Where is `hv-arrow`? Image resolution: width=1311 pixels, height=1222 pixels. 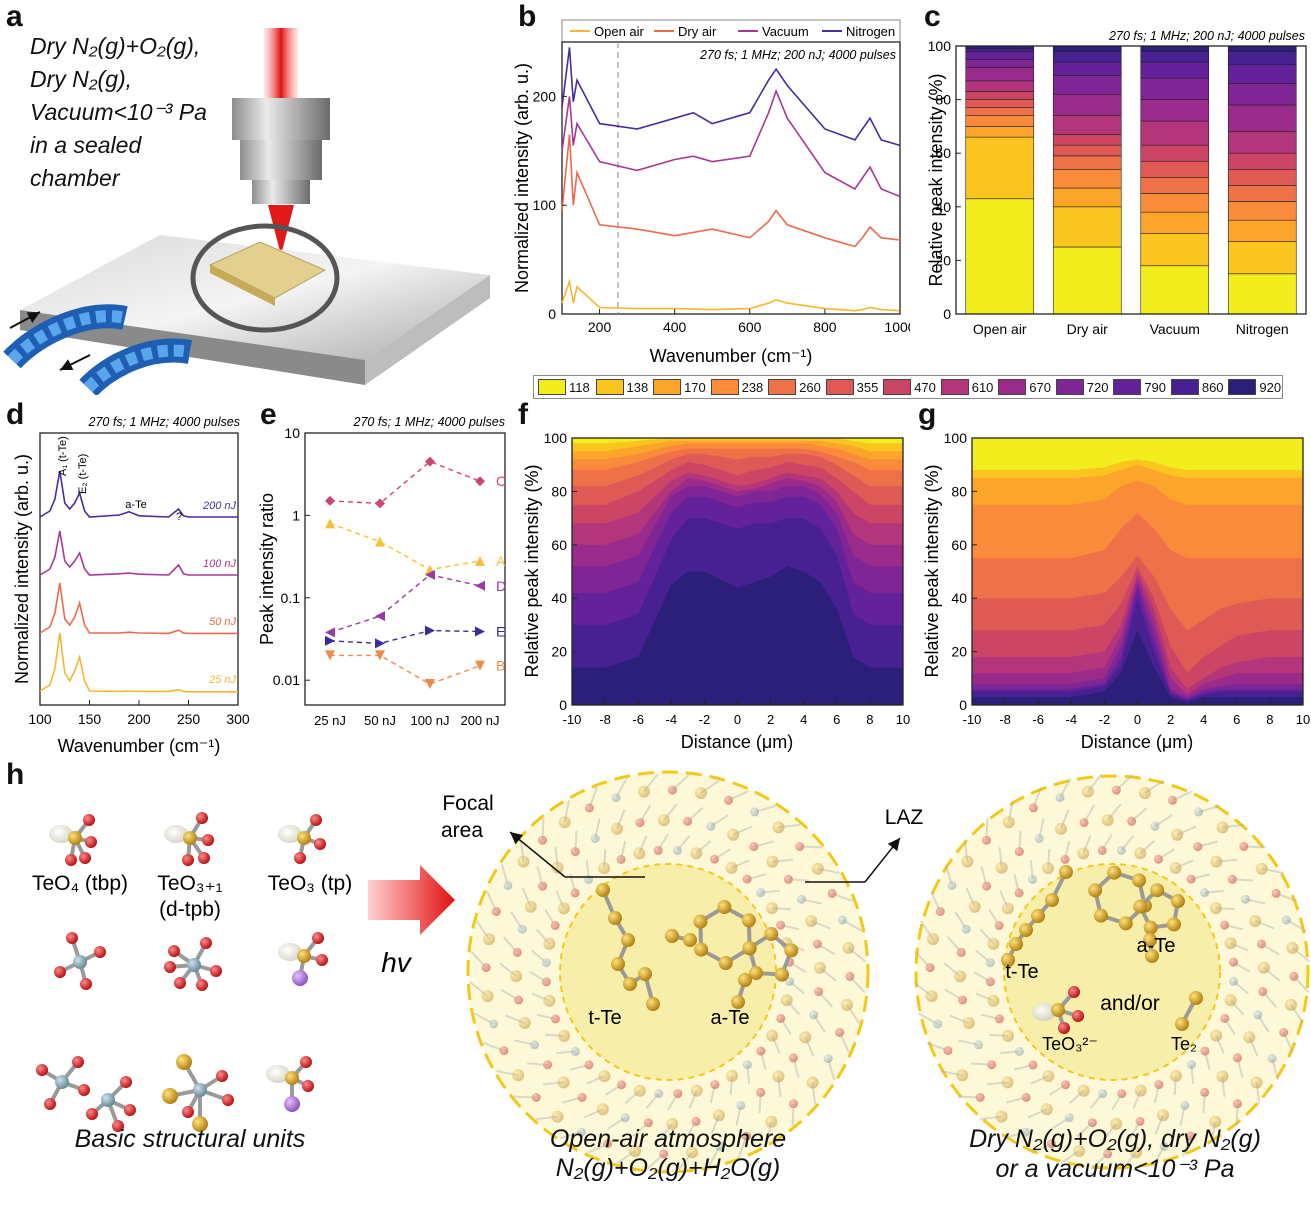
hv-arrow is located at coordinates (411, 900).